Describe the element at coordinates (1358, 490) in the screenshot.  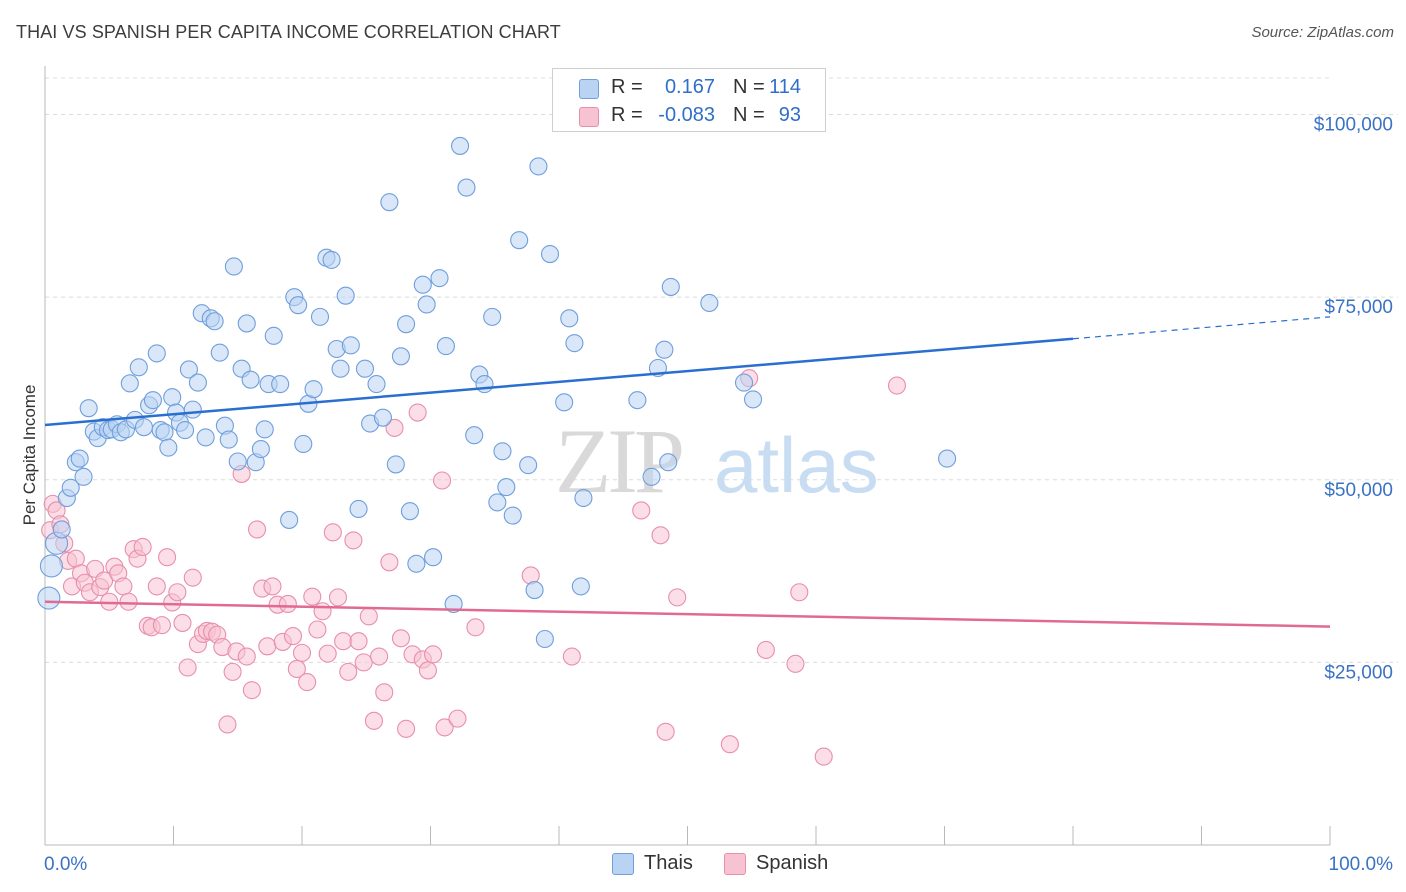
I see `y-tick-label: $50,000` at that location.